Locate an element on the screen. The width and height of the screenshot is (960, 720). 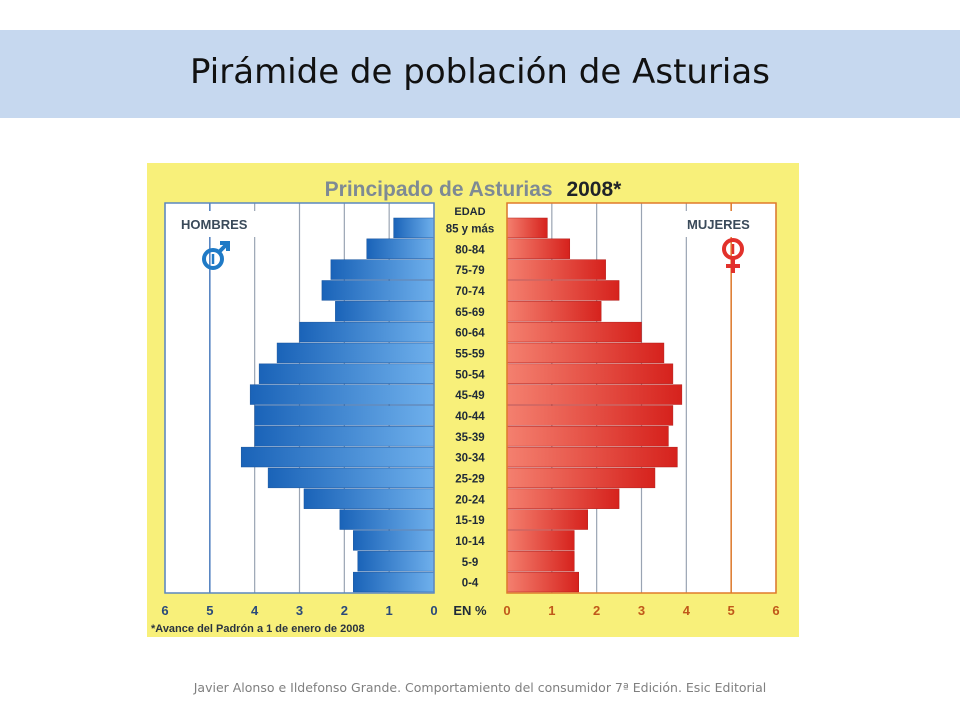
age-label: 70-74 is located at coordinates (470, 292).